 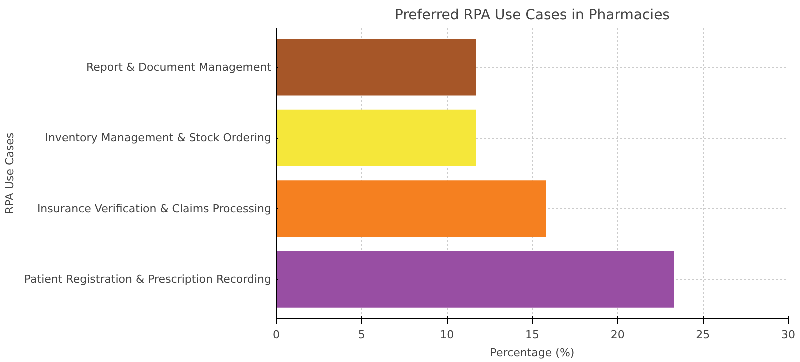 What do you see at coordinates (703, 335) in the screenshot?
I see `x-tick-label: 25` at bounding box center [703, 335].